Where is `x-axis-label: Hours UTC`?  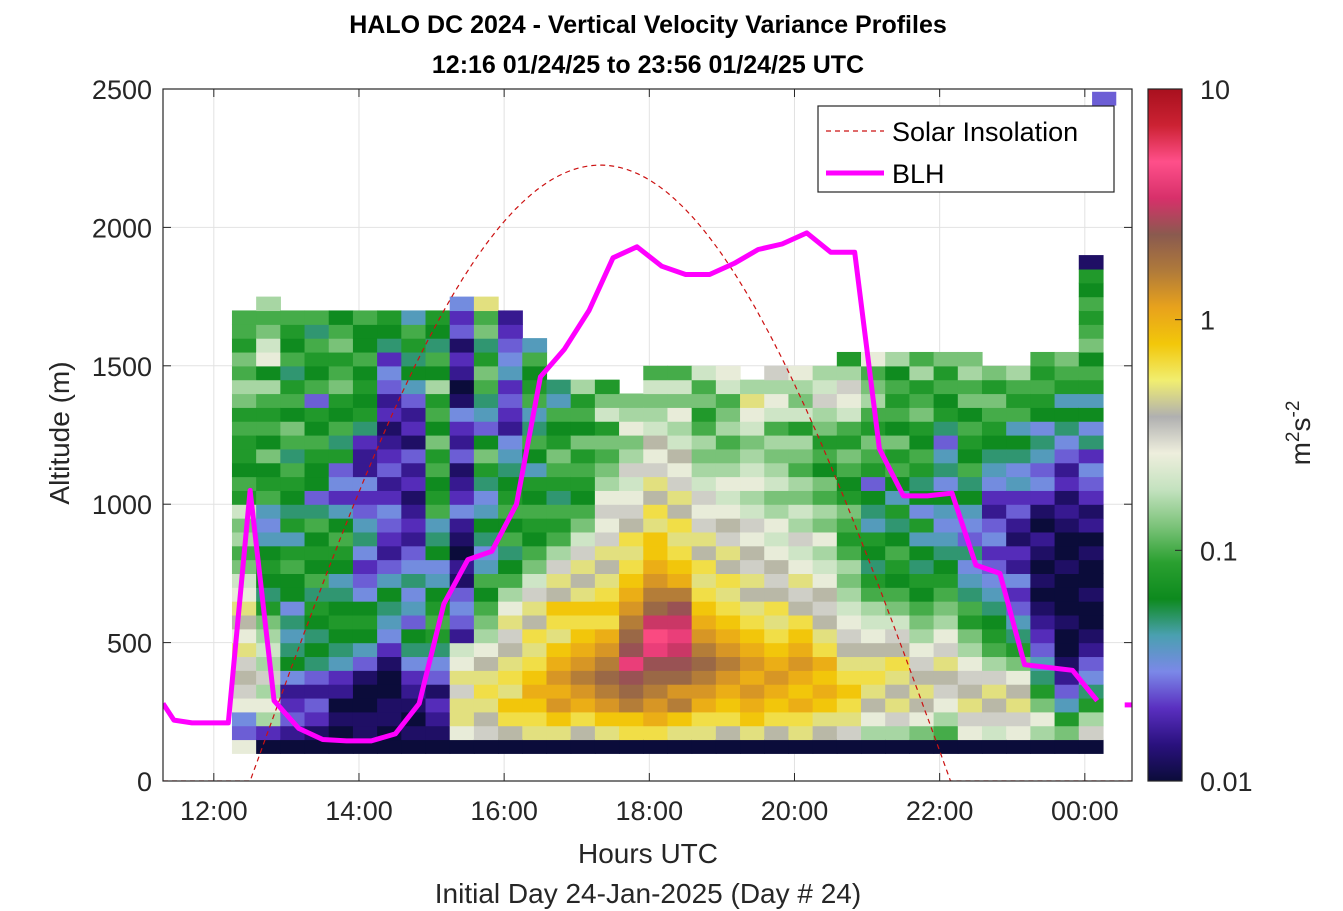 x-axis-label: Hours UTC is located at coordinates (648, 853).